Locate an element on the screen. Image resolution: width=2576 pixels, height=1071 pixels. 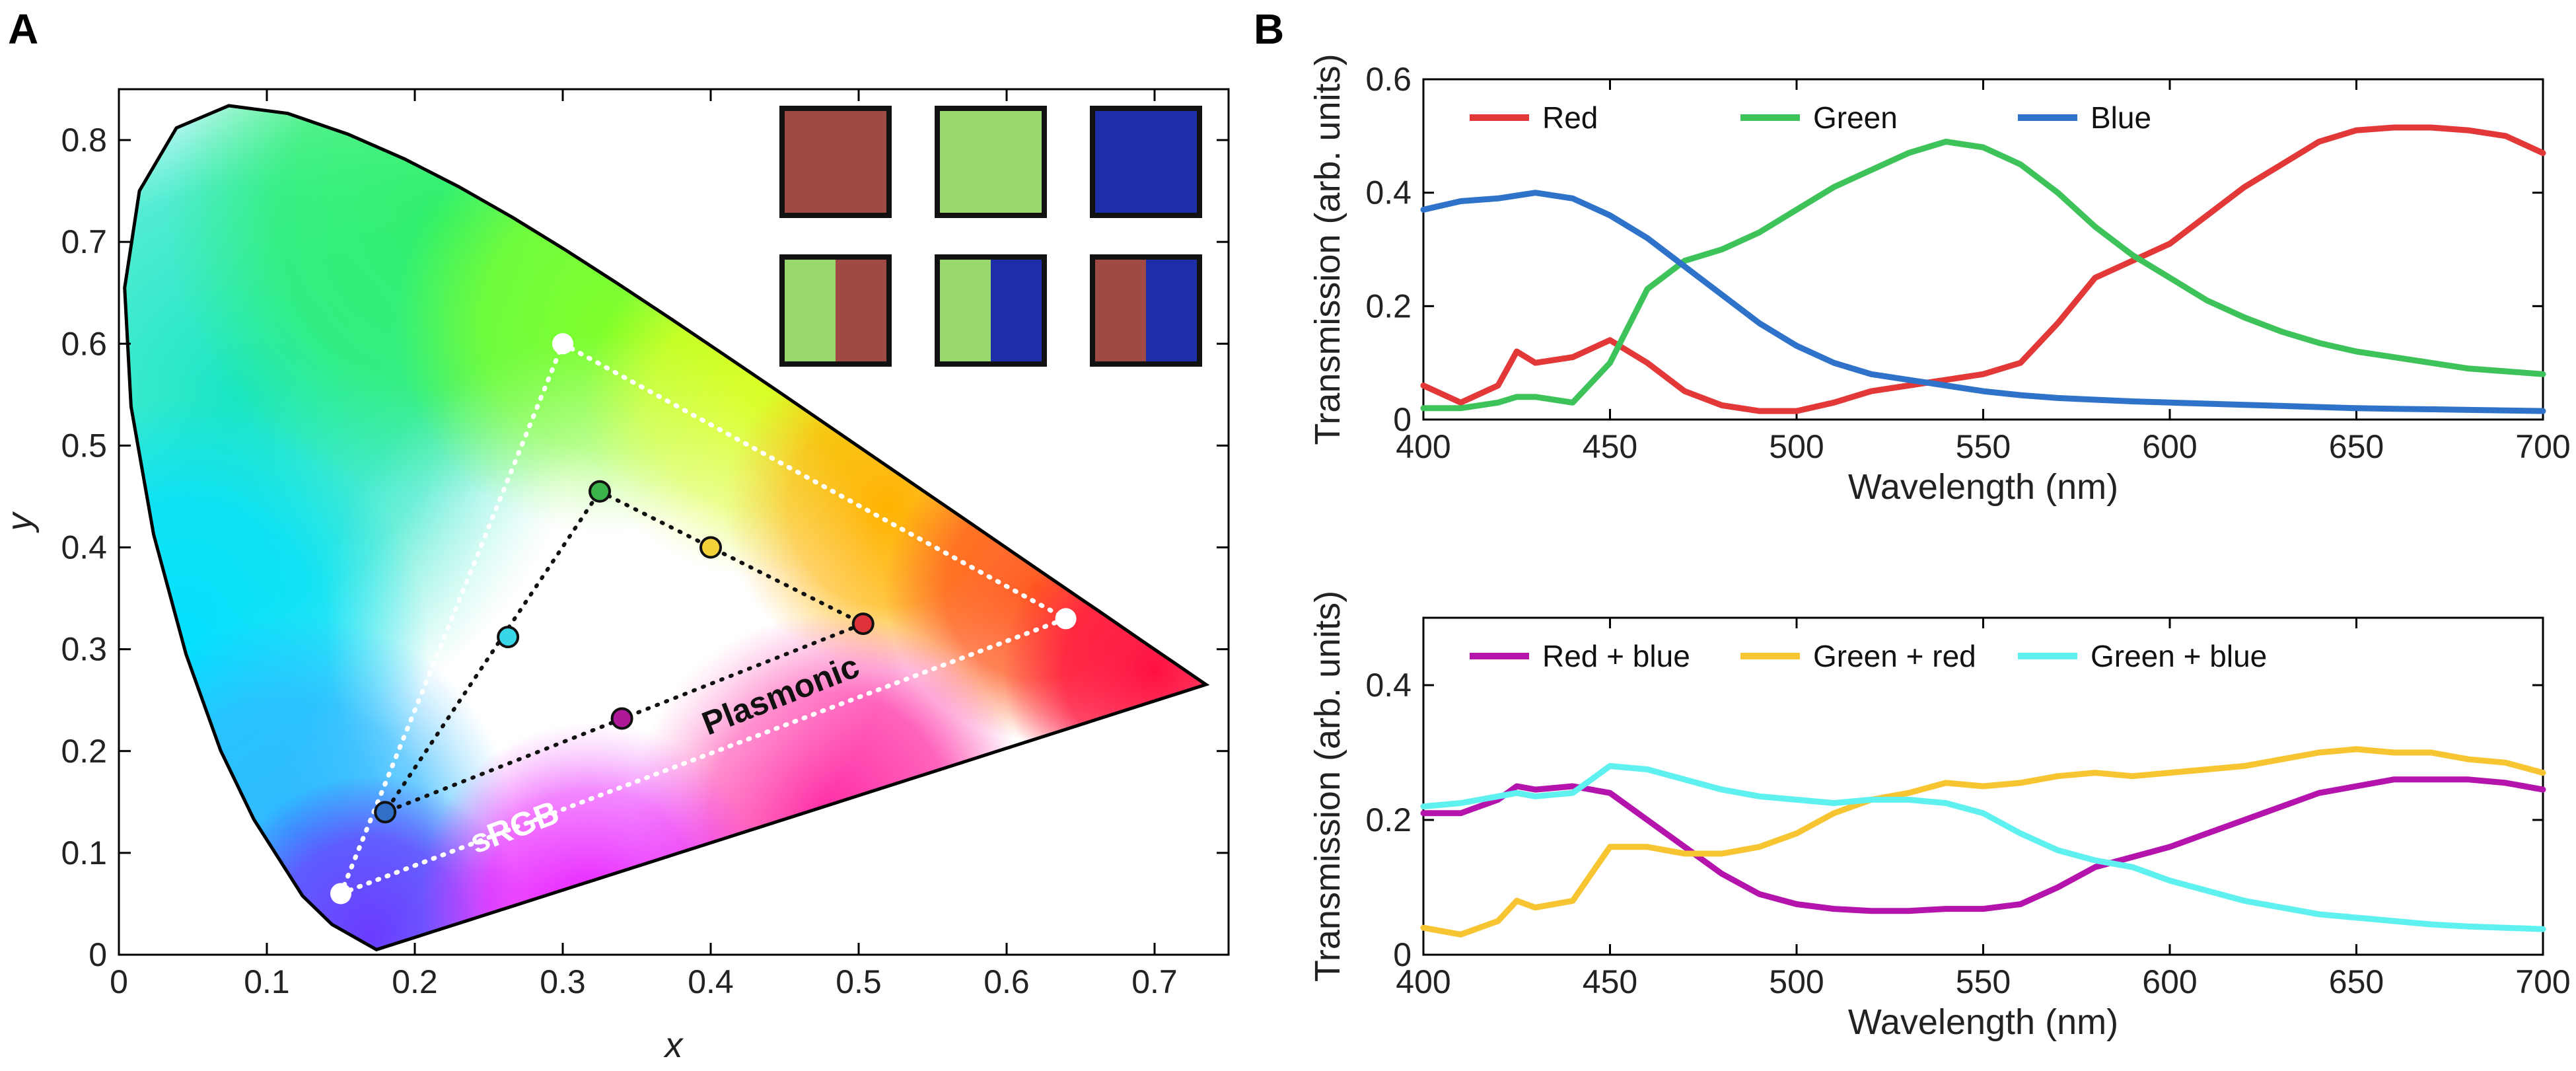
x-axis-label: x is located at coordinates (673, 1045).